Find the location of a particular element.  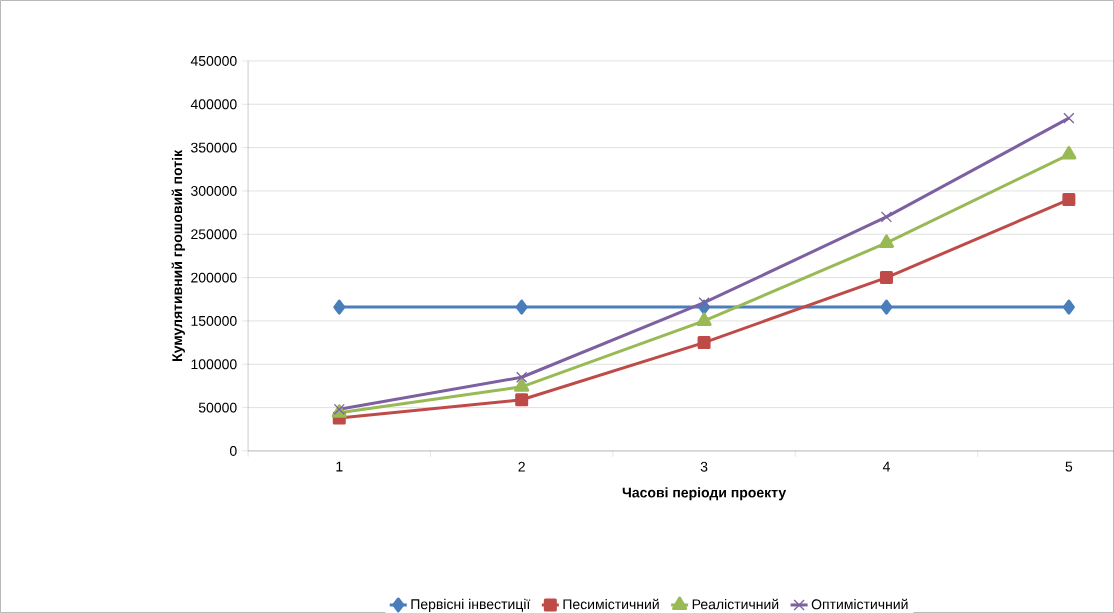

y-tick-label: 200000 is located at coordinates (214, 277).